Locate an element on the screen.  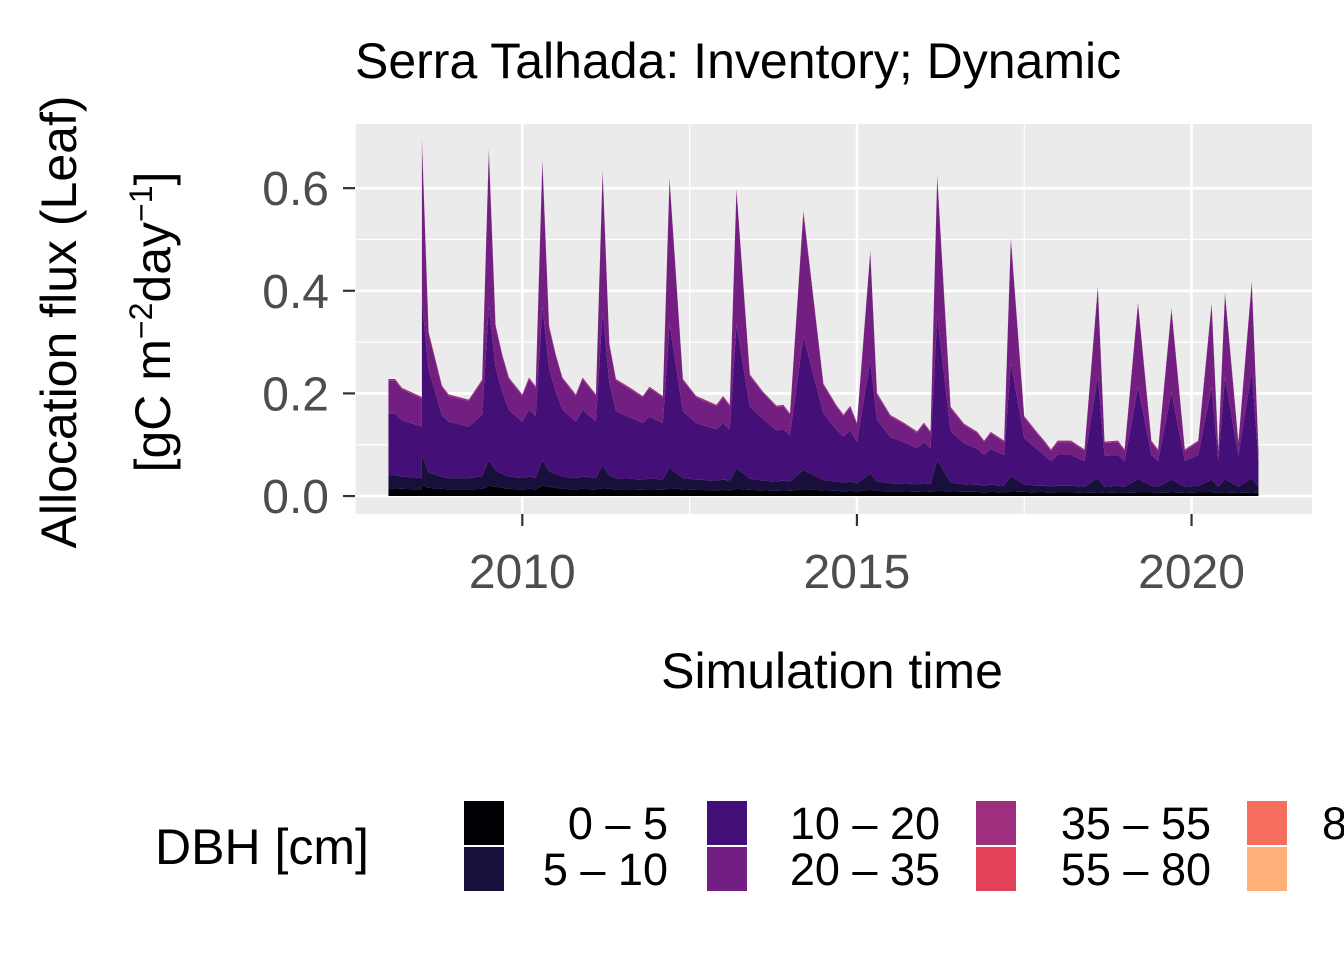
y-tick-label-2: 0.4 is located at coordinates (295, 292).